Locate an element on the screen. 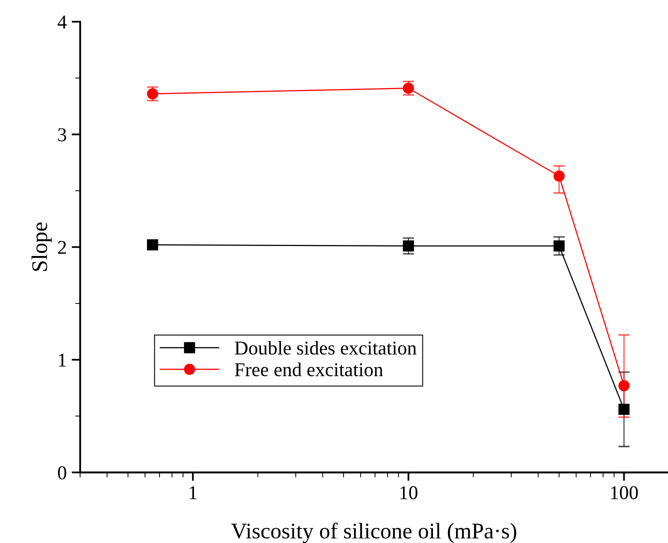 This screenshot has height=543, width=668. y-axis-title: Slope is located at coordinates (42, 246).